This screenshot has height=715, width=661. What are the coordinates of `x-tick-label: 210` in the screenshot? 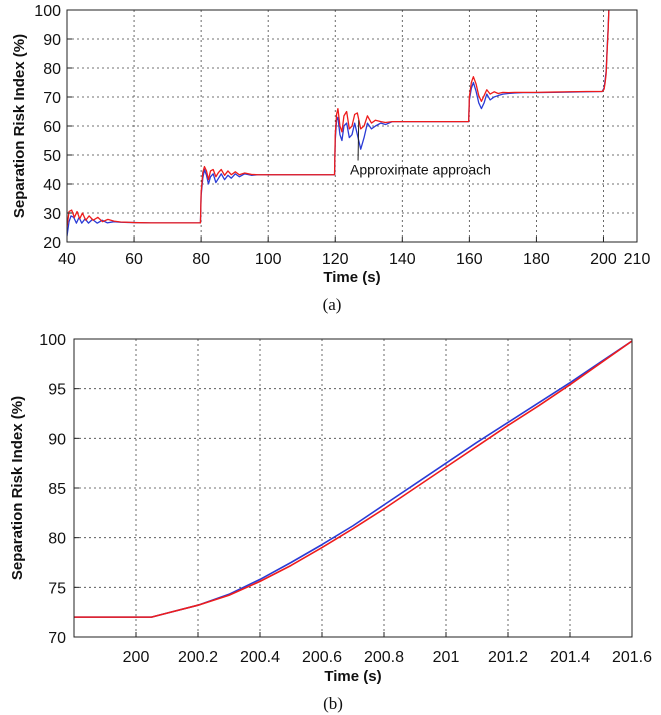 It's located at (637, 259).